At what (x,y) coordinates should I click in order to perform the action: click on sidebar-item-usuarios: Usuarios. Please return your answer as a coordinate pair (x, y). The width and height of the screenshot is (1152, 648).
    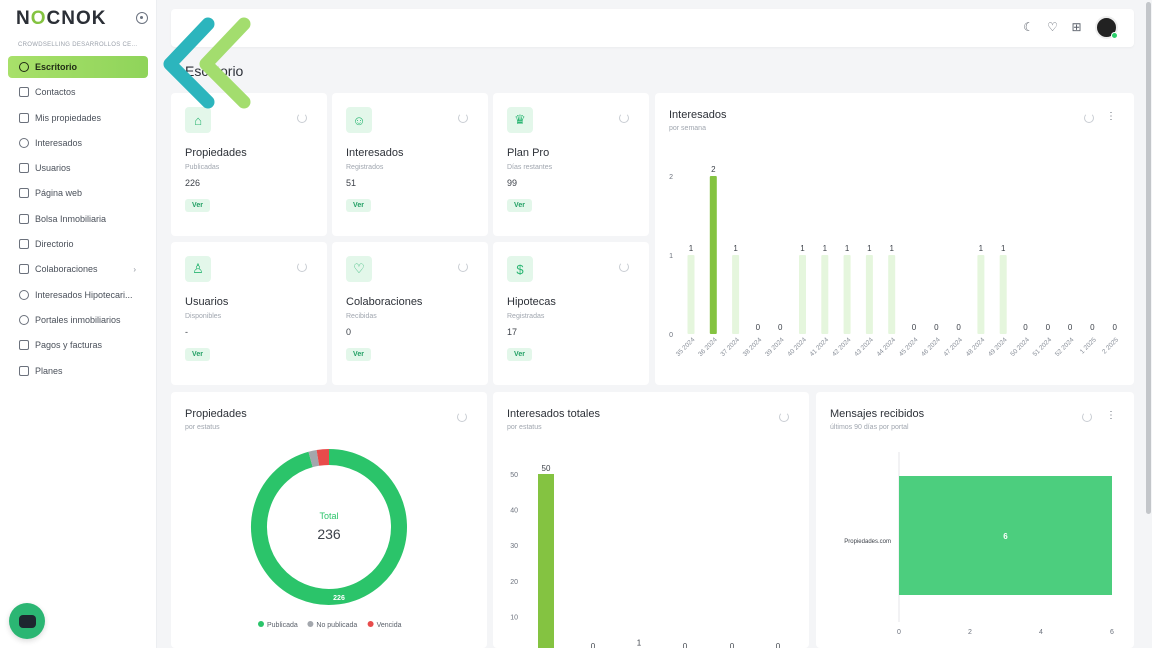
    Looking at the image, I should click on (78, 168).